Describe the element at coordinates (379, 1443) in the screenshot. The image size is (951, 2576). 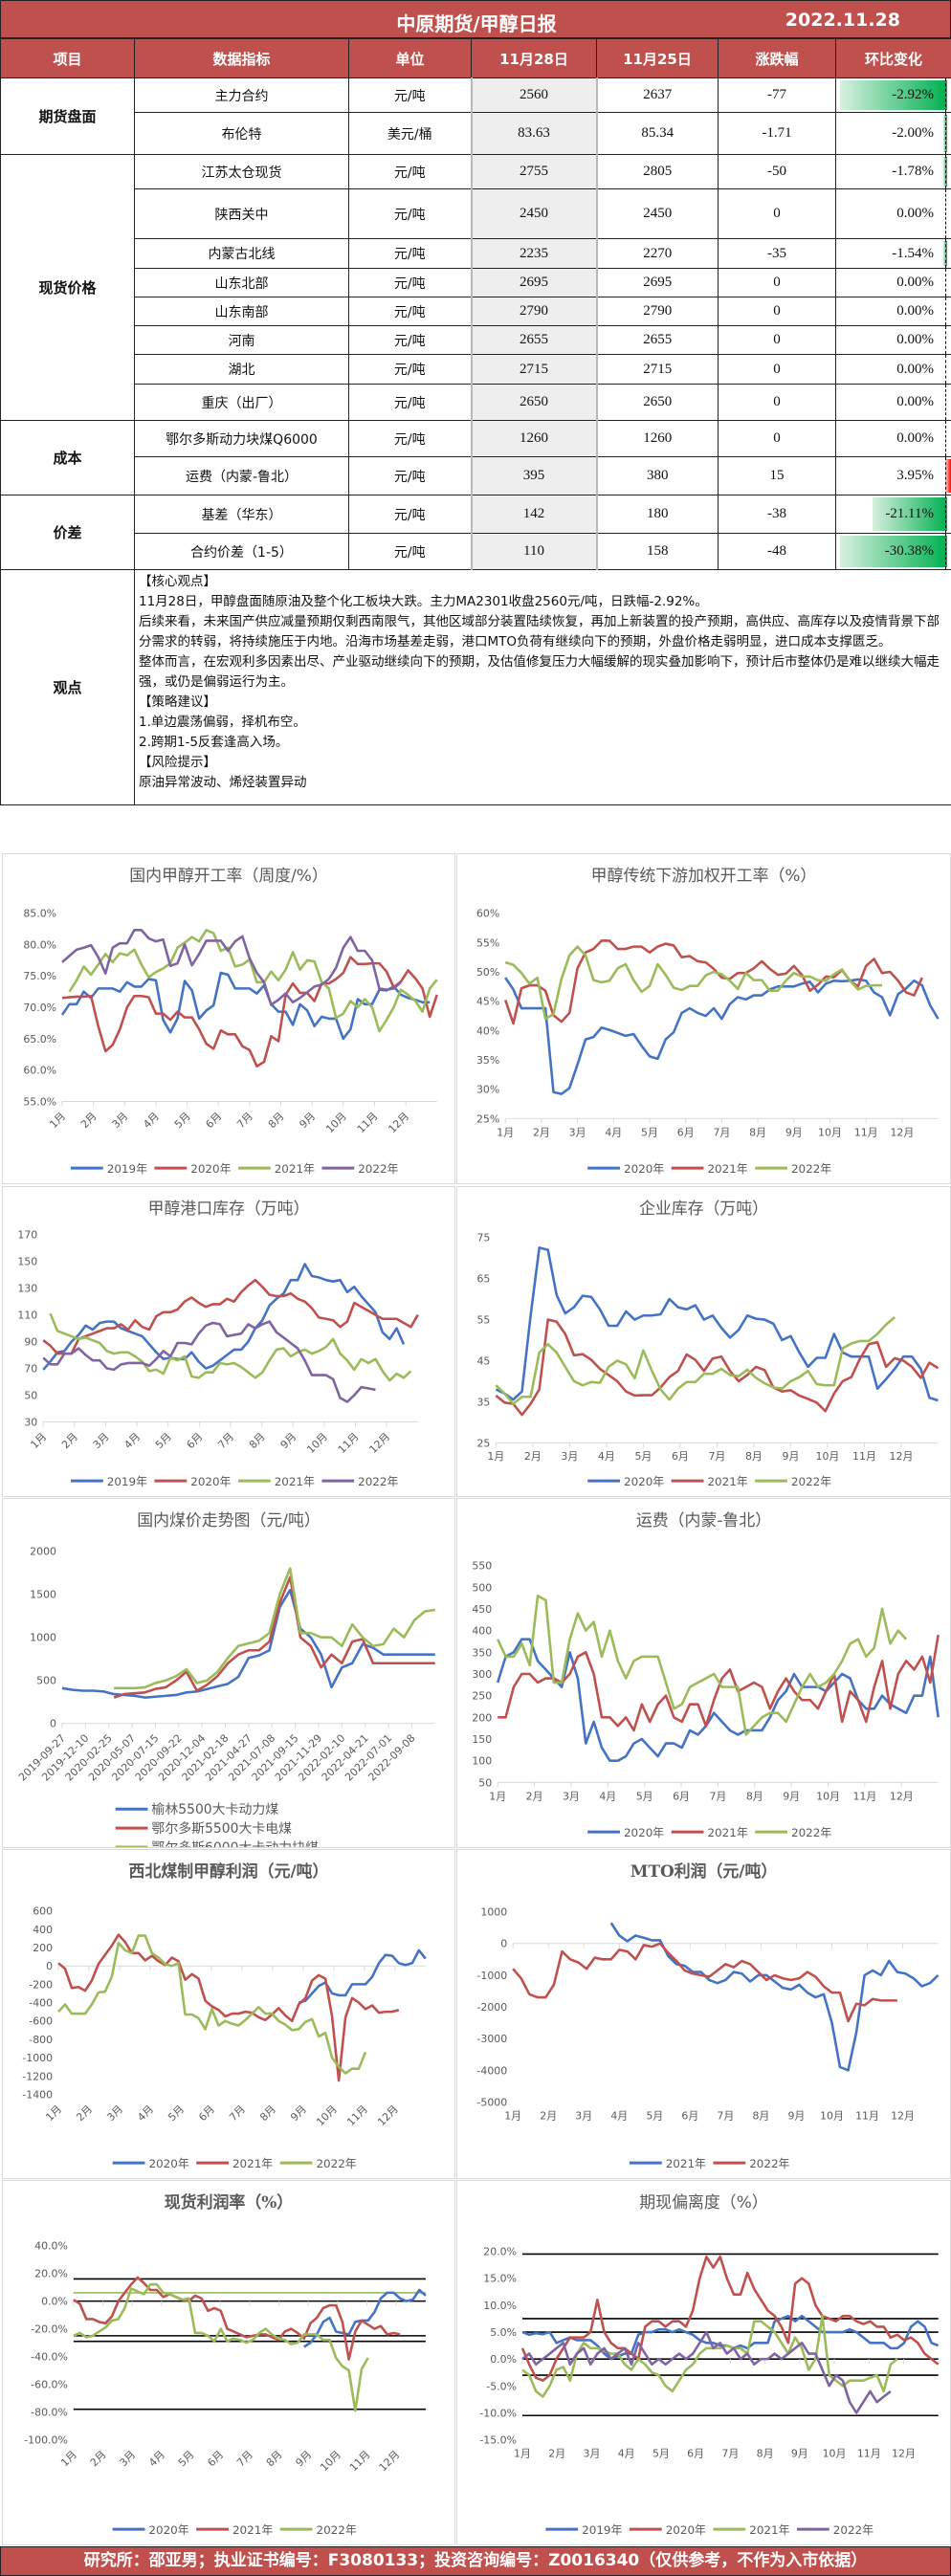
I see `x-tick-label: 12月` at that location.